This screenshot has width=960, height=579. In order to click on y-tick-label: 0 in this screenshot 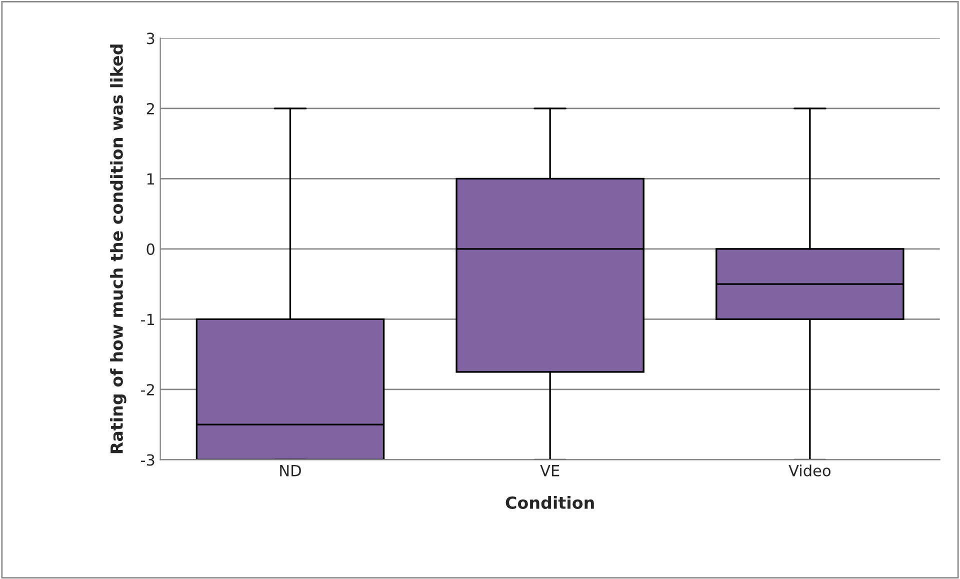, I will do `click(150, 249)`.